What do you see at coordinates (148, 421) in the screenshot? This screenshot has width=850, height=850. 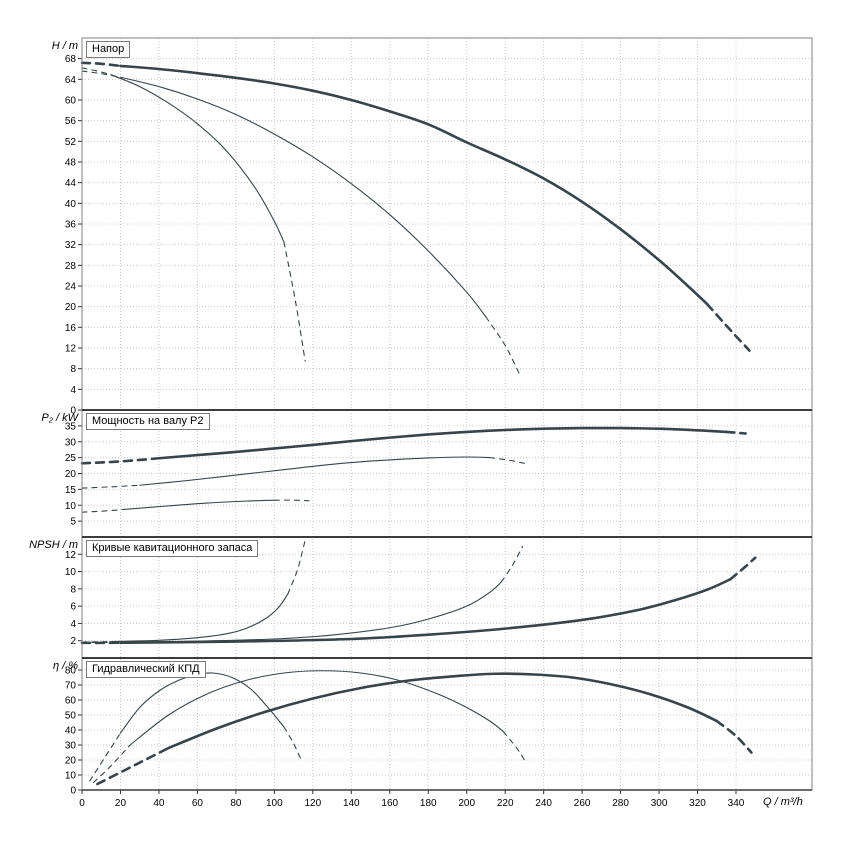 I see `power-panel-title: Мощность на валу P2` at bounding box center [148, 421].